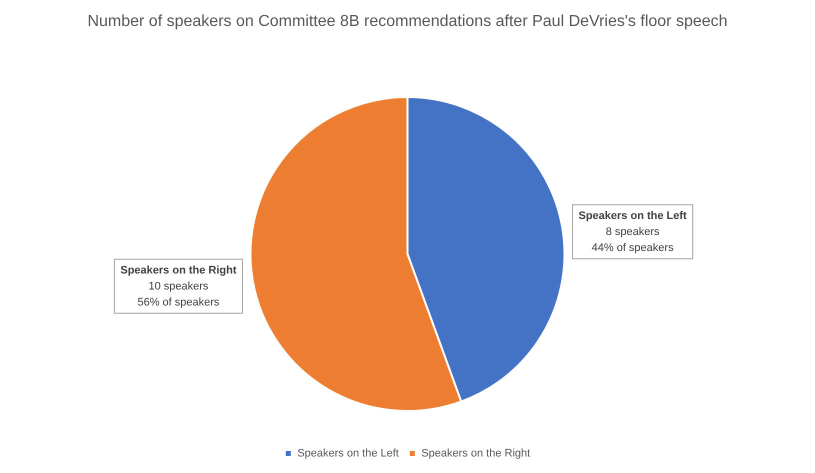  I want to click on chart-title: Number of speakers on Committee 8B recommendations after Paul DeVries's floor speech, so click(407, 22).